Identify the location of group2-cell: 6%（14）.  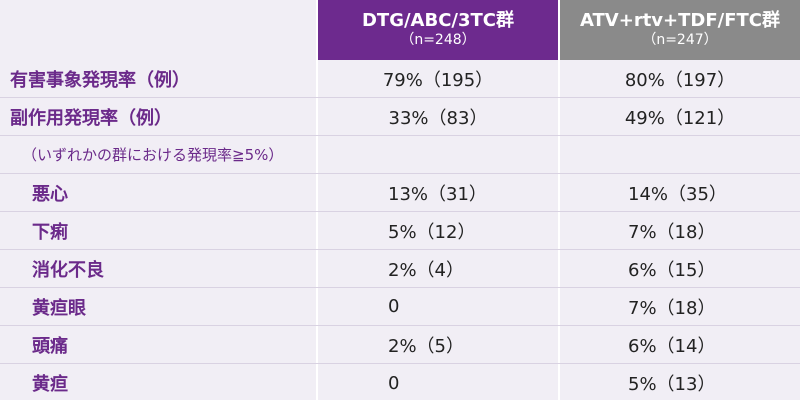
(679, 344).